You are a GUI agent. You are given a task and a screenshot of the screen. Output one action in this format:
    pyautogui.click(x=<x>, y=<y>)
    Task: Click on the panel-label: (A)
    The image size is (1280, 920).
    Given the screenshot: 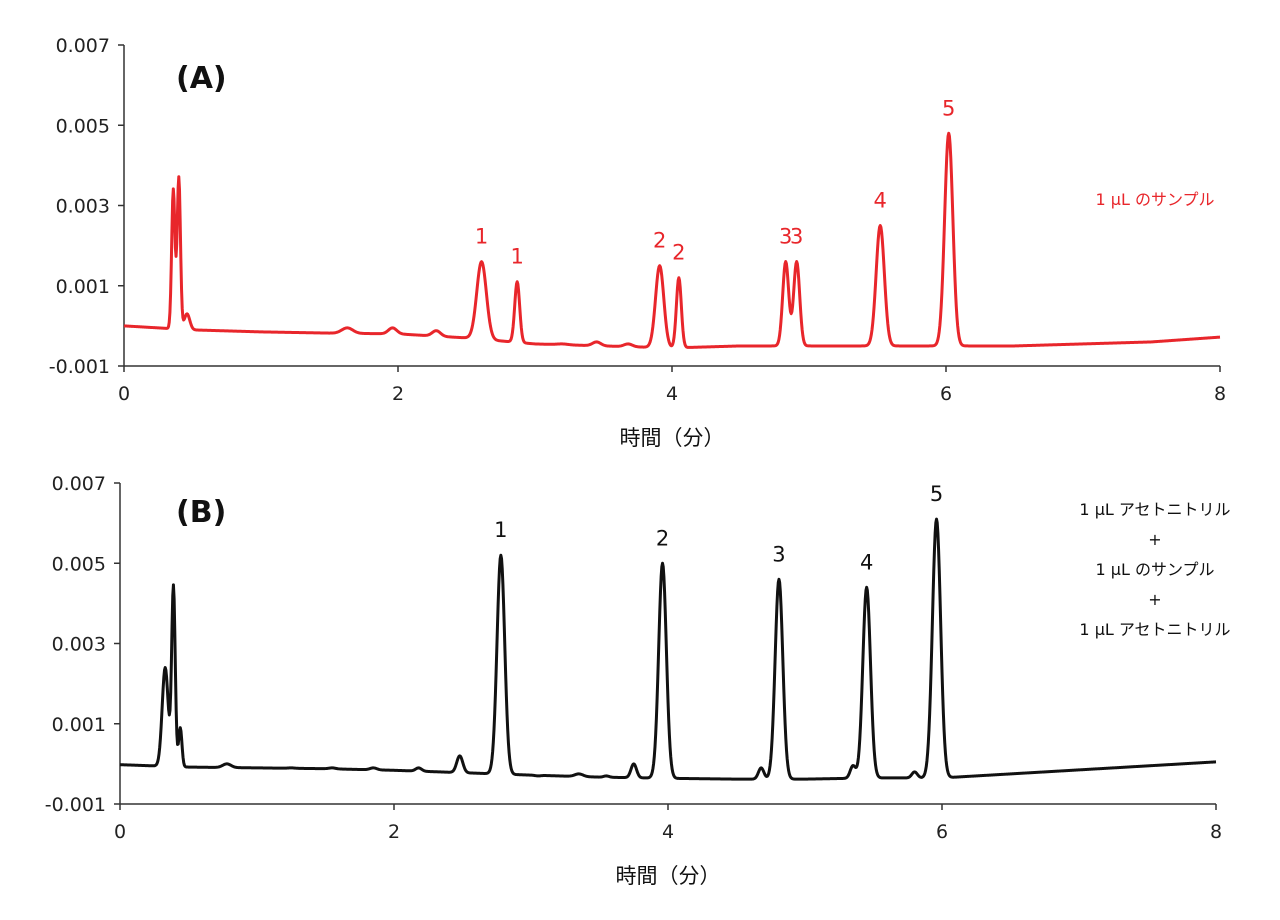 What is the action you would take?
    pyautogui.click(x=201, y=78)
    